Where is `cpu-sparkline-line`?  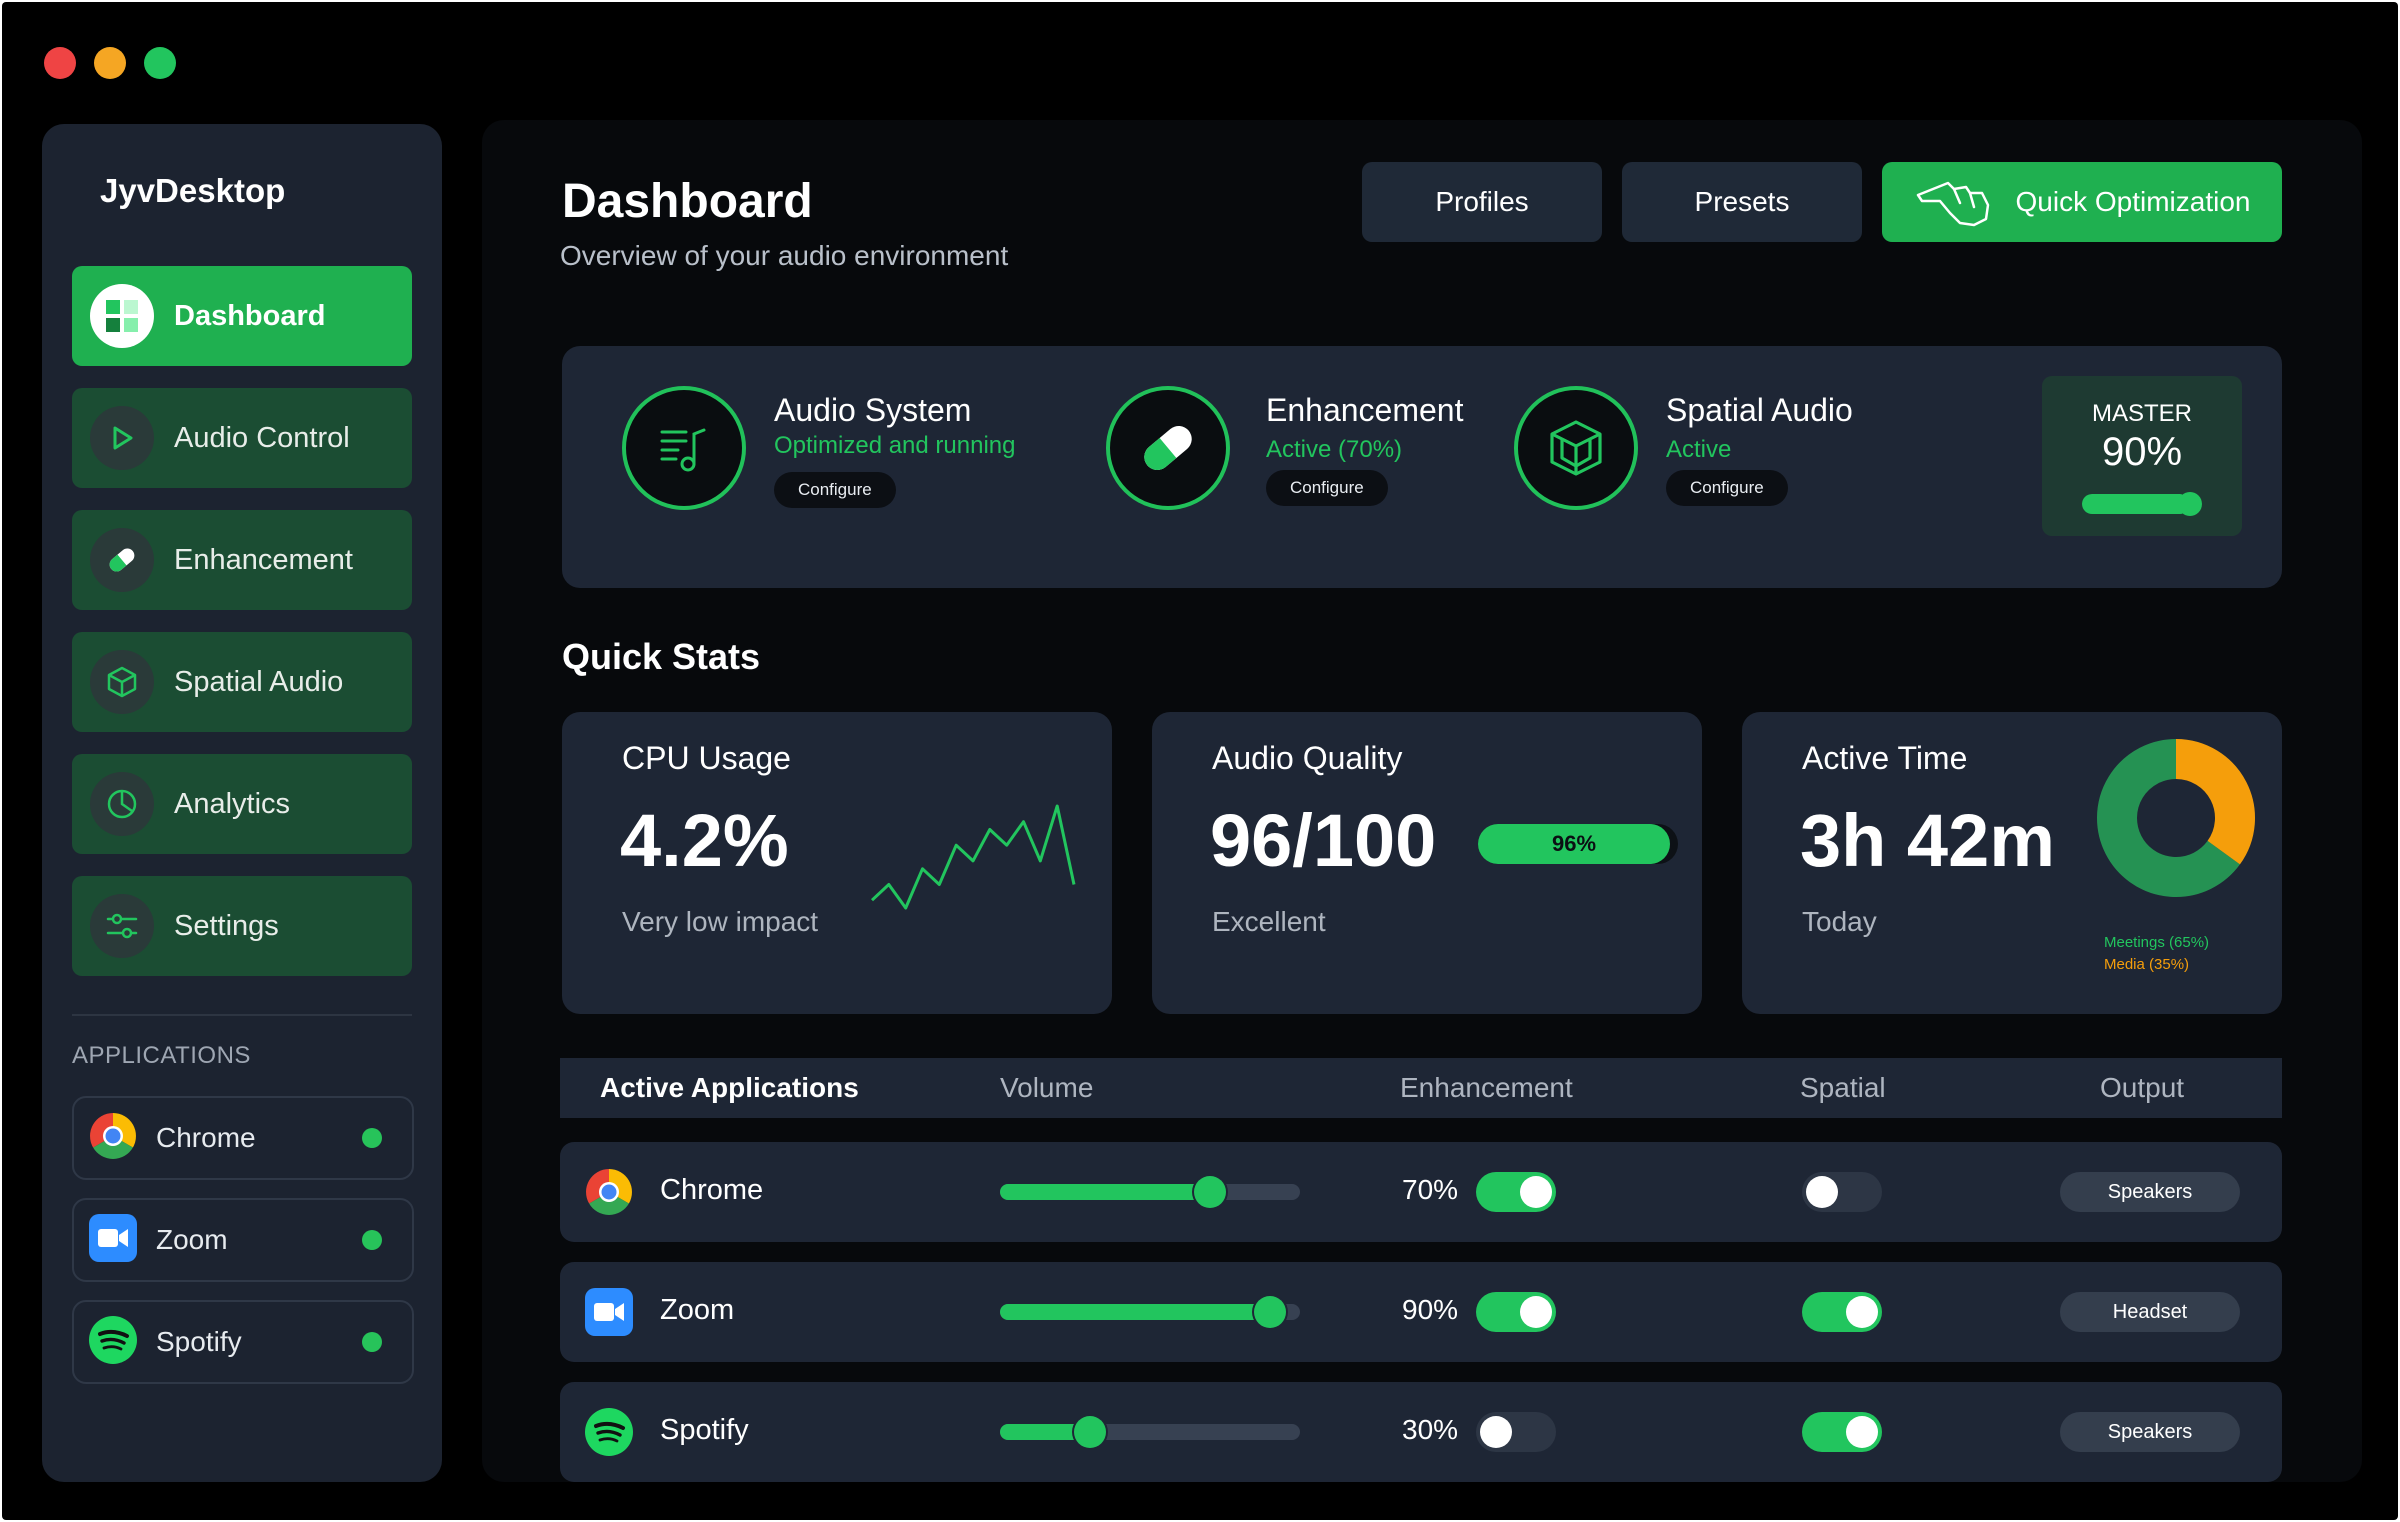 cpu-sparkline-line is located at coordinates (973, 857).